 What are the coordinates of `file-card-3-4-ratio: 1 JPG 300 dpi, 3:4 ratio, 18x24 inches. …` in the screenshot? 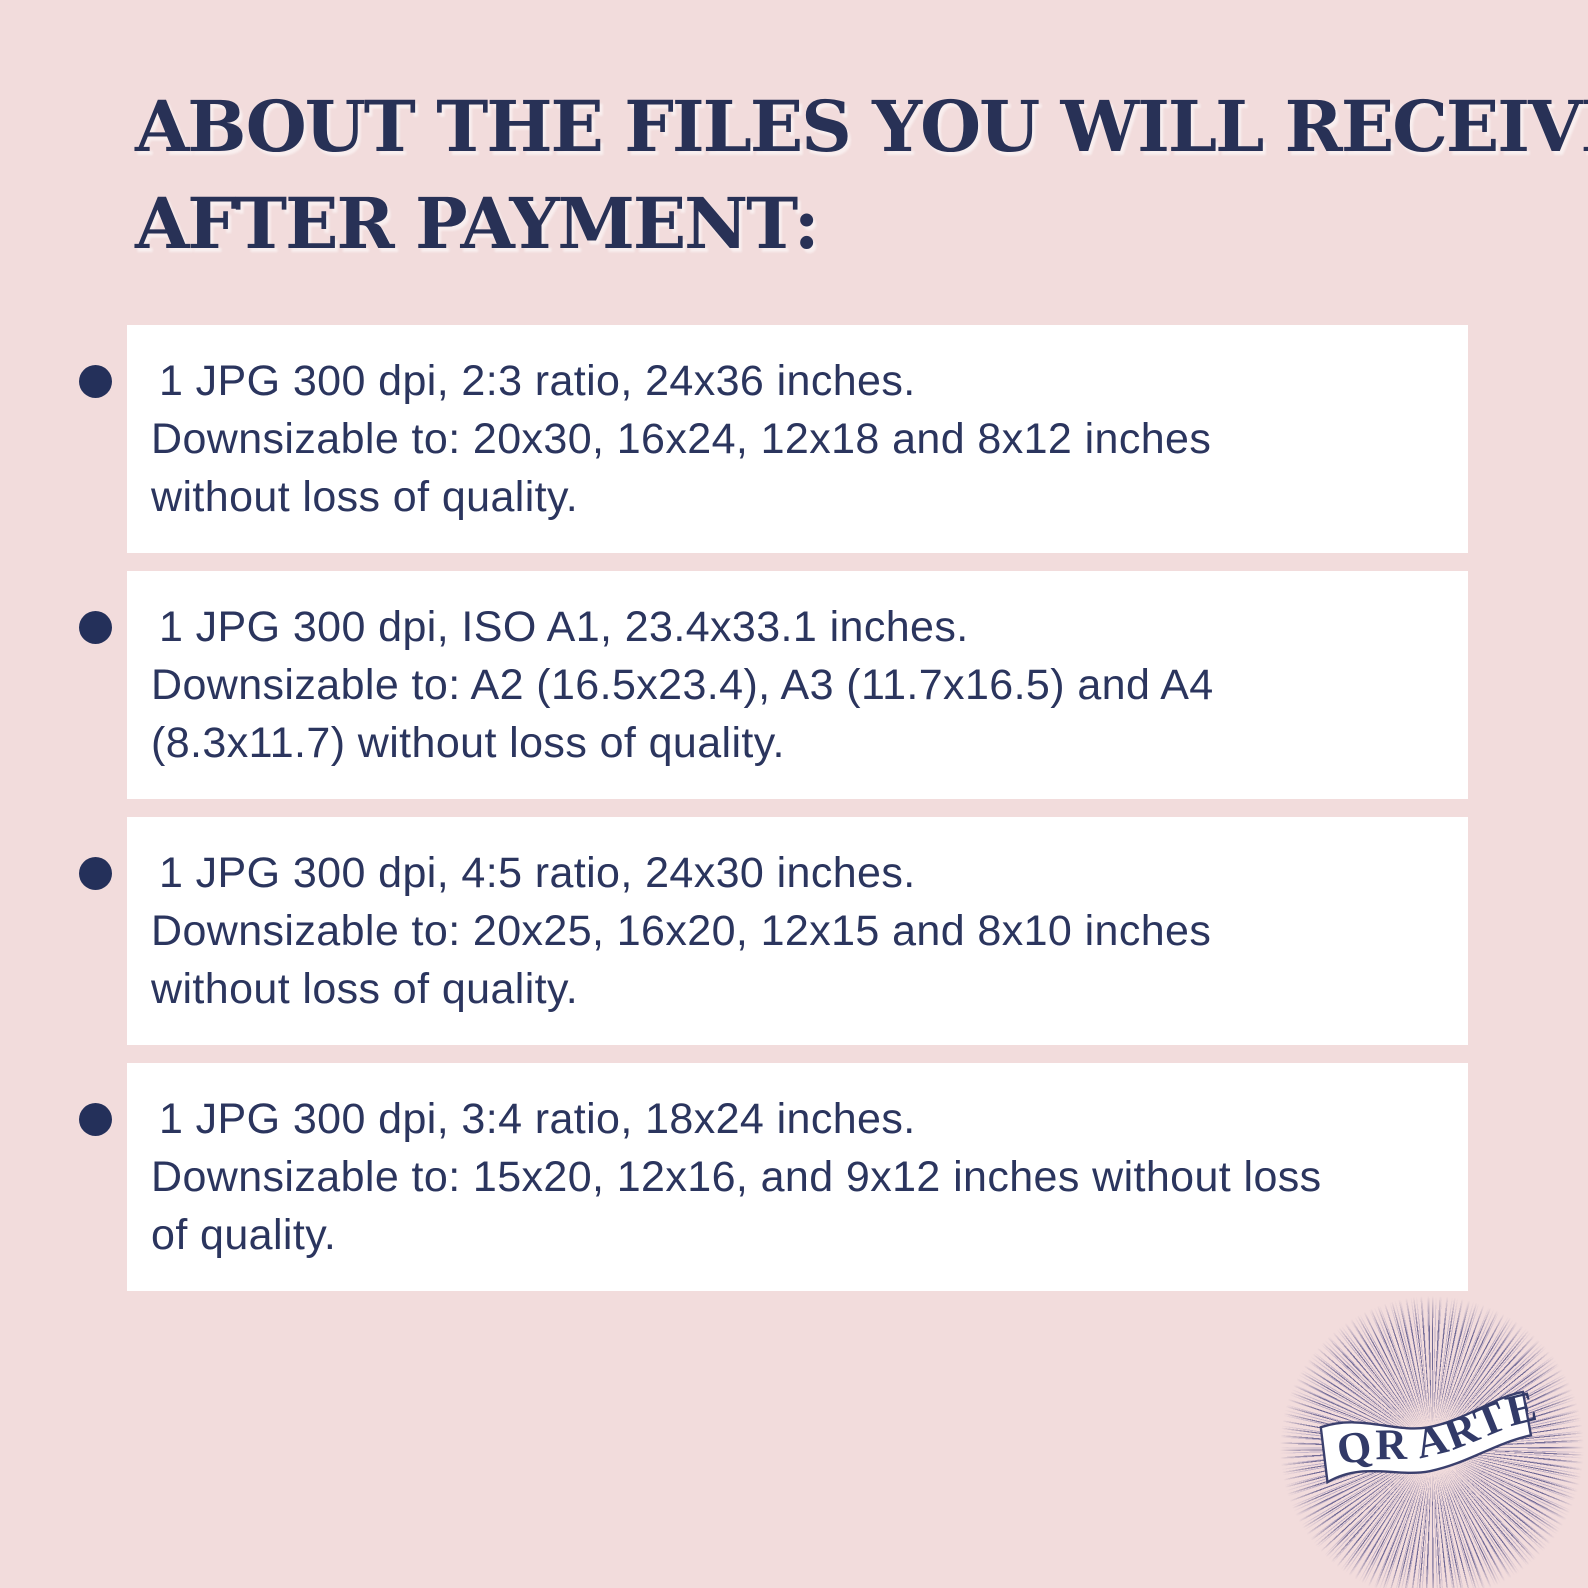 It's located at (797, 1177).